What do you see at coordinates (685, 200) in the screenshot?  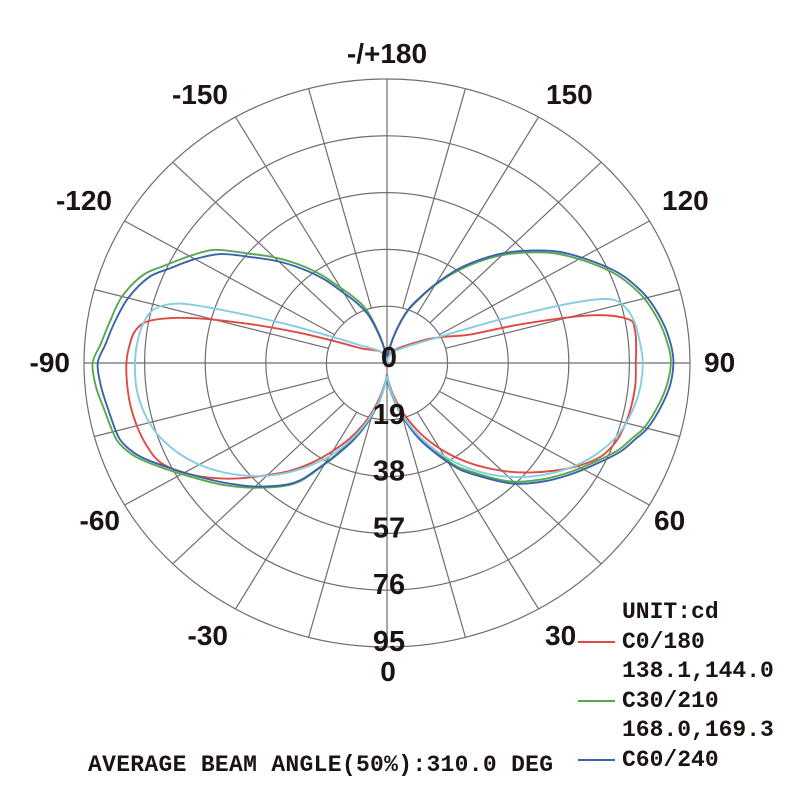 I see `angle-label-120: 120` at bounding box center [685, 200].